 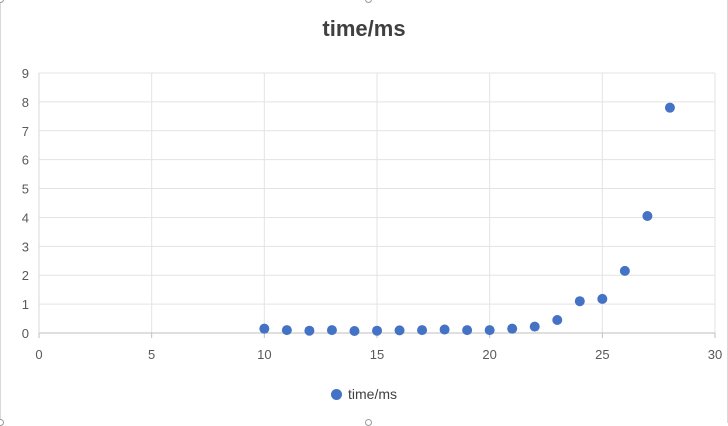 I want to click on y-tick-label: 9, so click(x=25, y=73).